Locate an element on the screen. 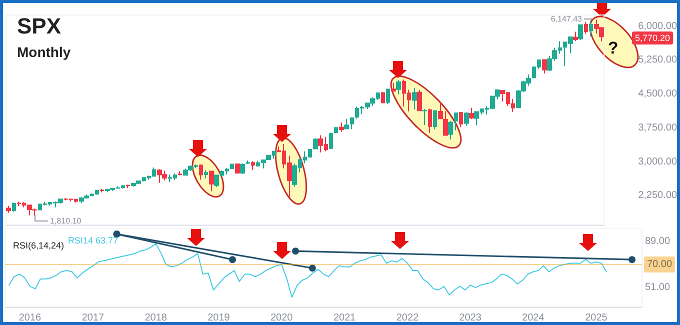 The image size is (680, 325). x-tick-label: 2023 is located at coordinates (470, 318).